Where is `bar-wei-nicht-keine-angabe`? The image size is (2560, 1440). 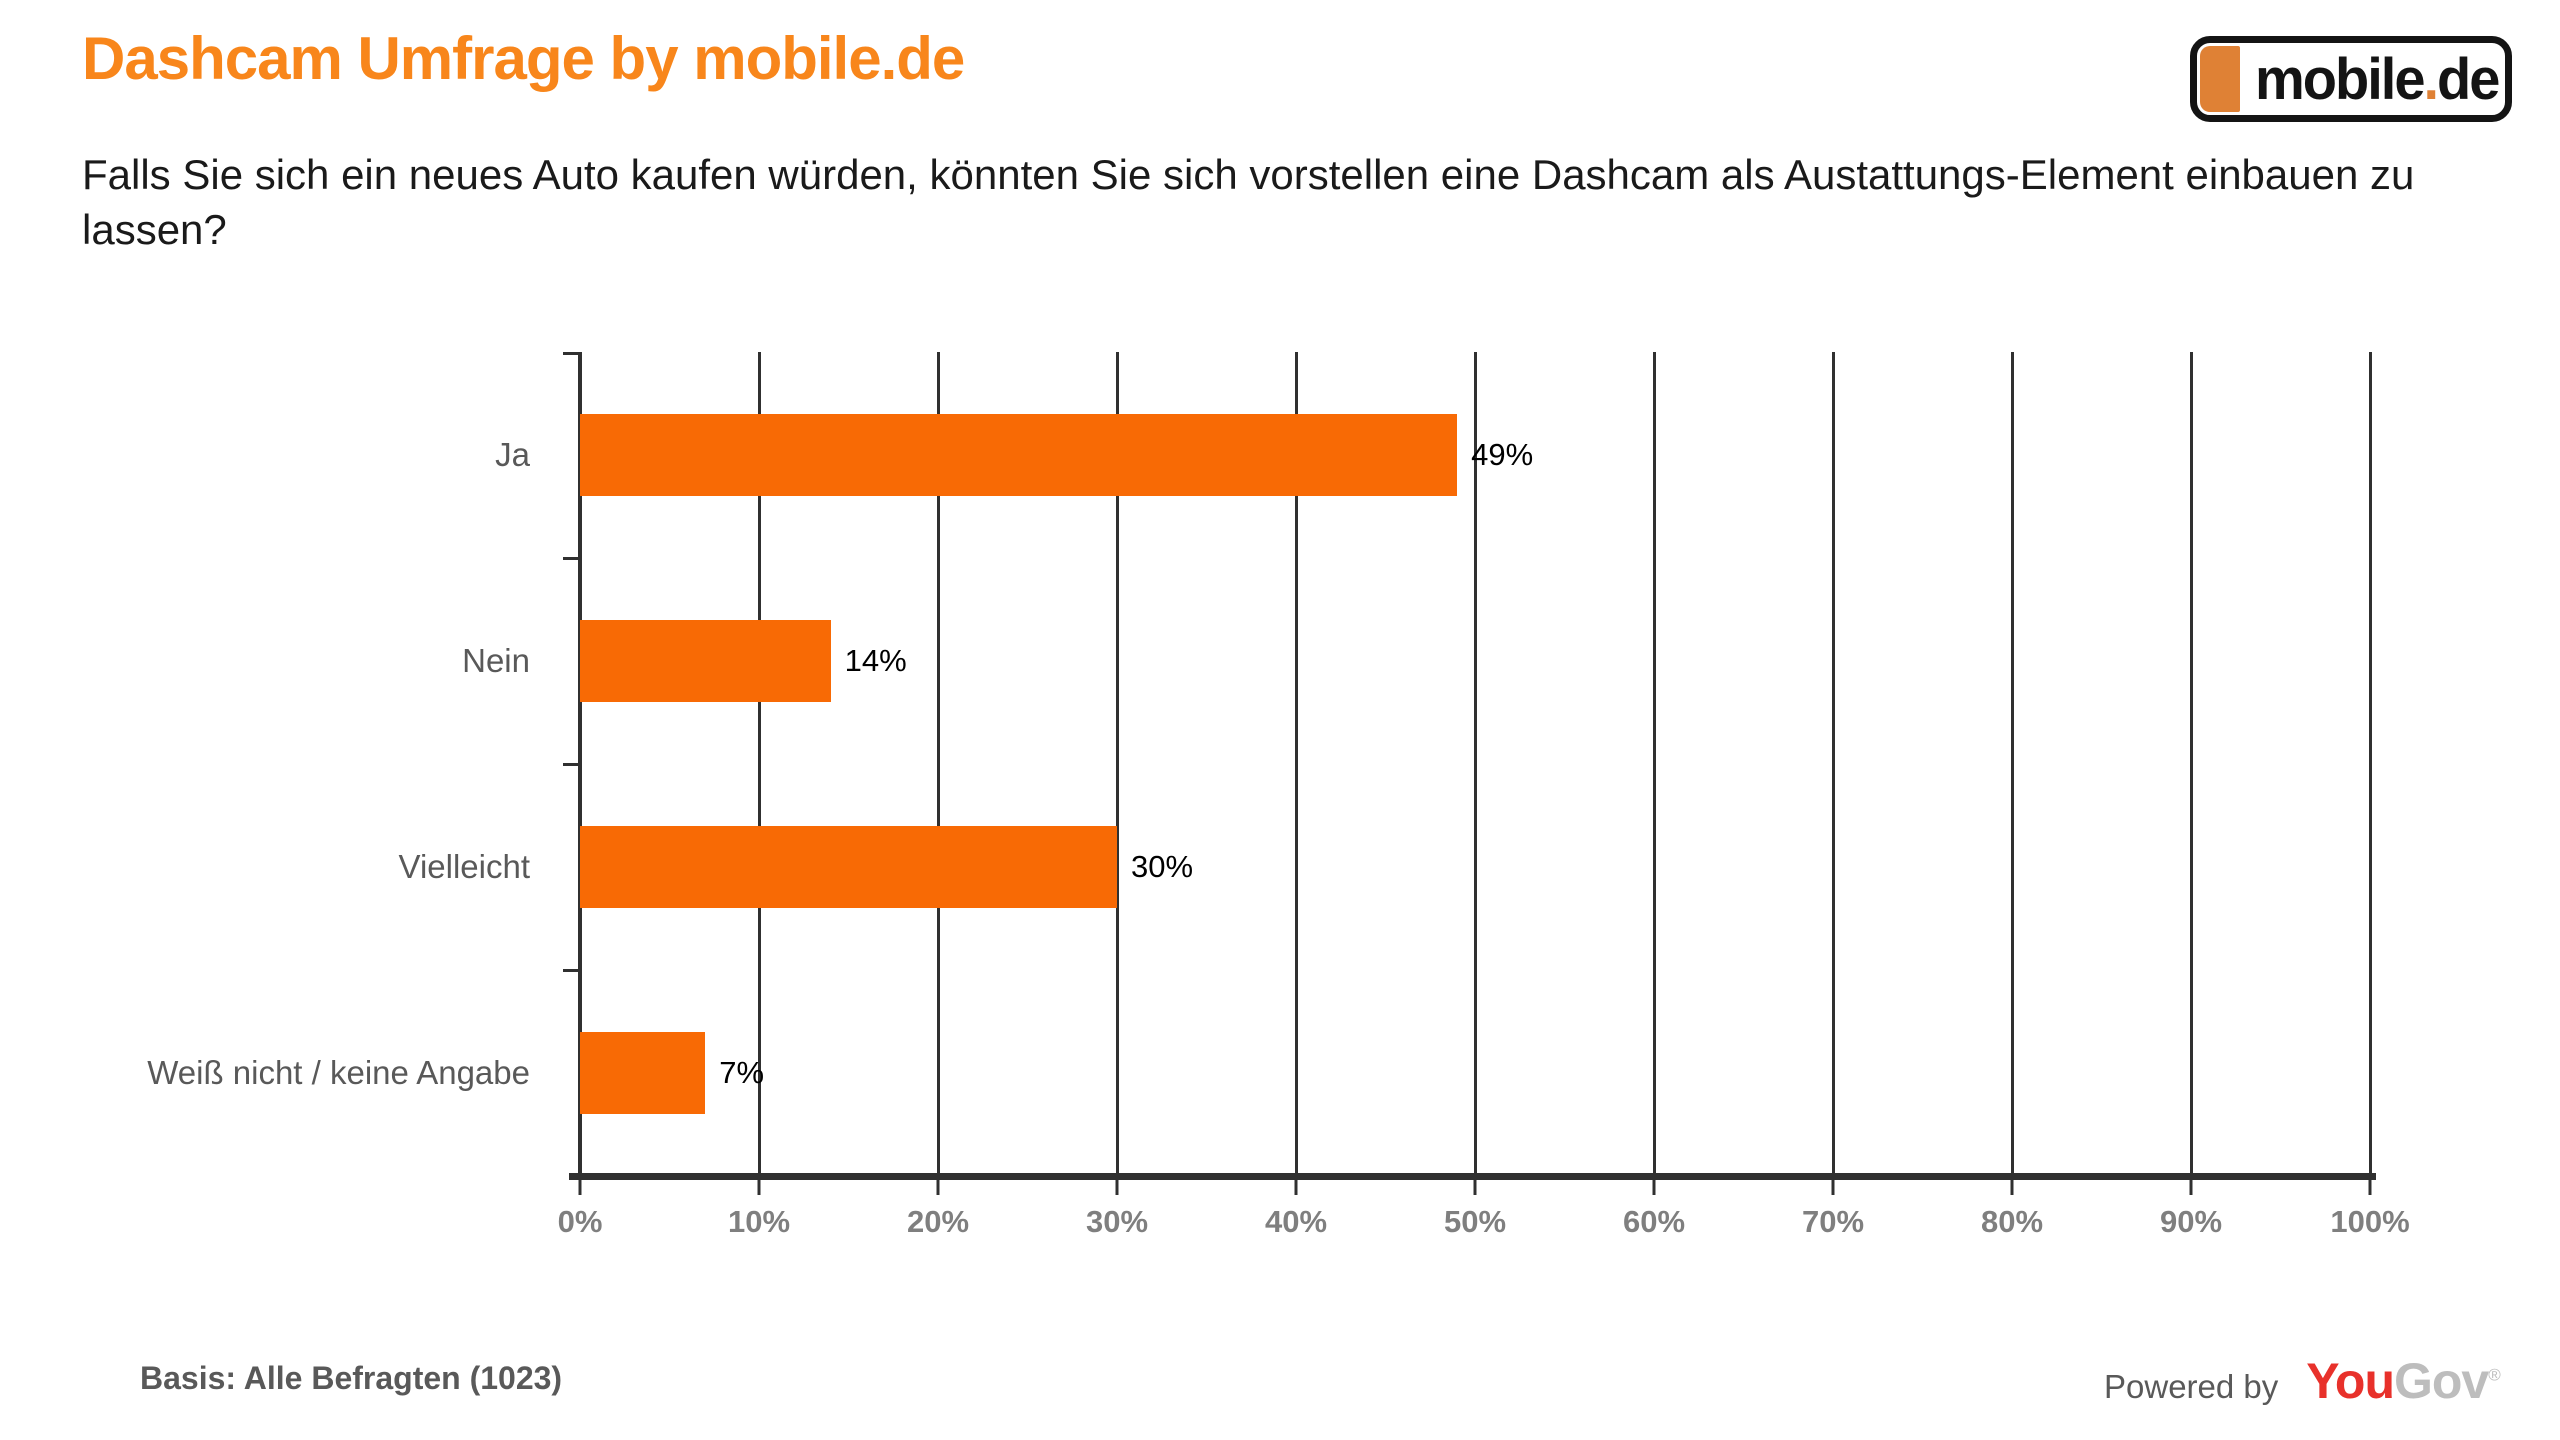 bar-wei-nicht-keine-angabe is located at coordinates (643, 1073).